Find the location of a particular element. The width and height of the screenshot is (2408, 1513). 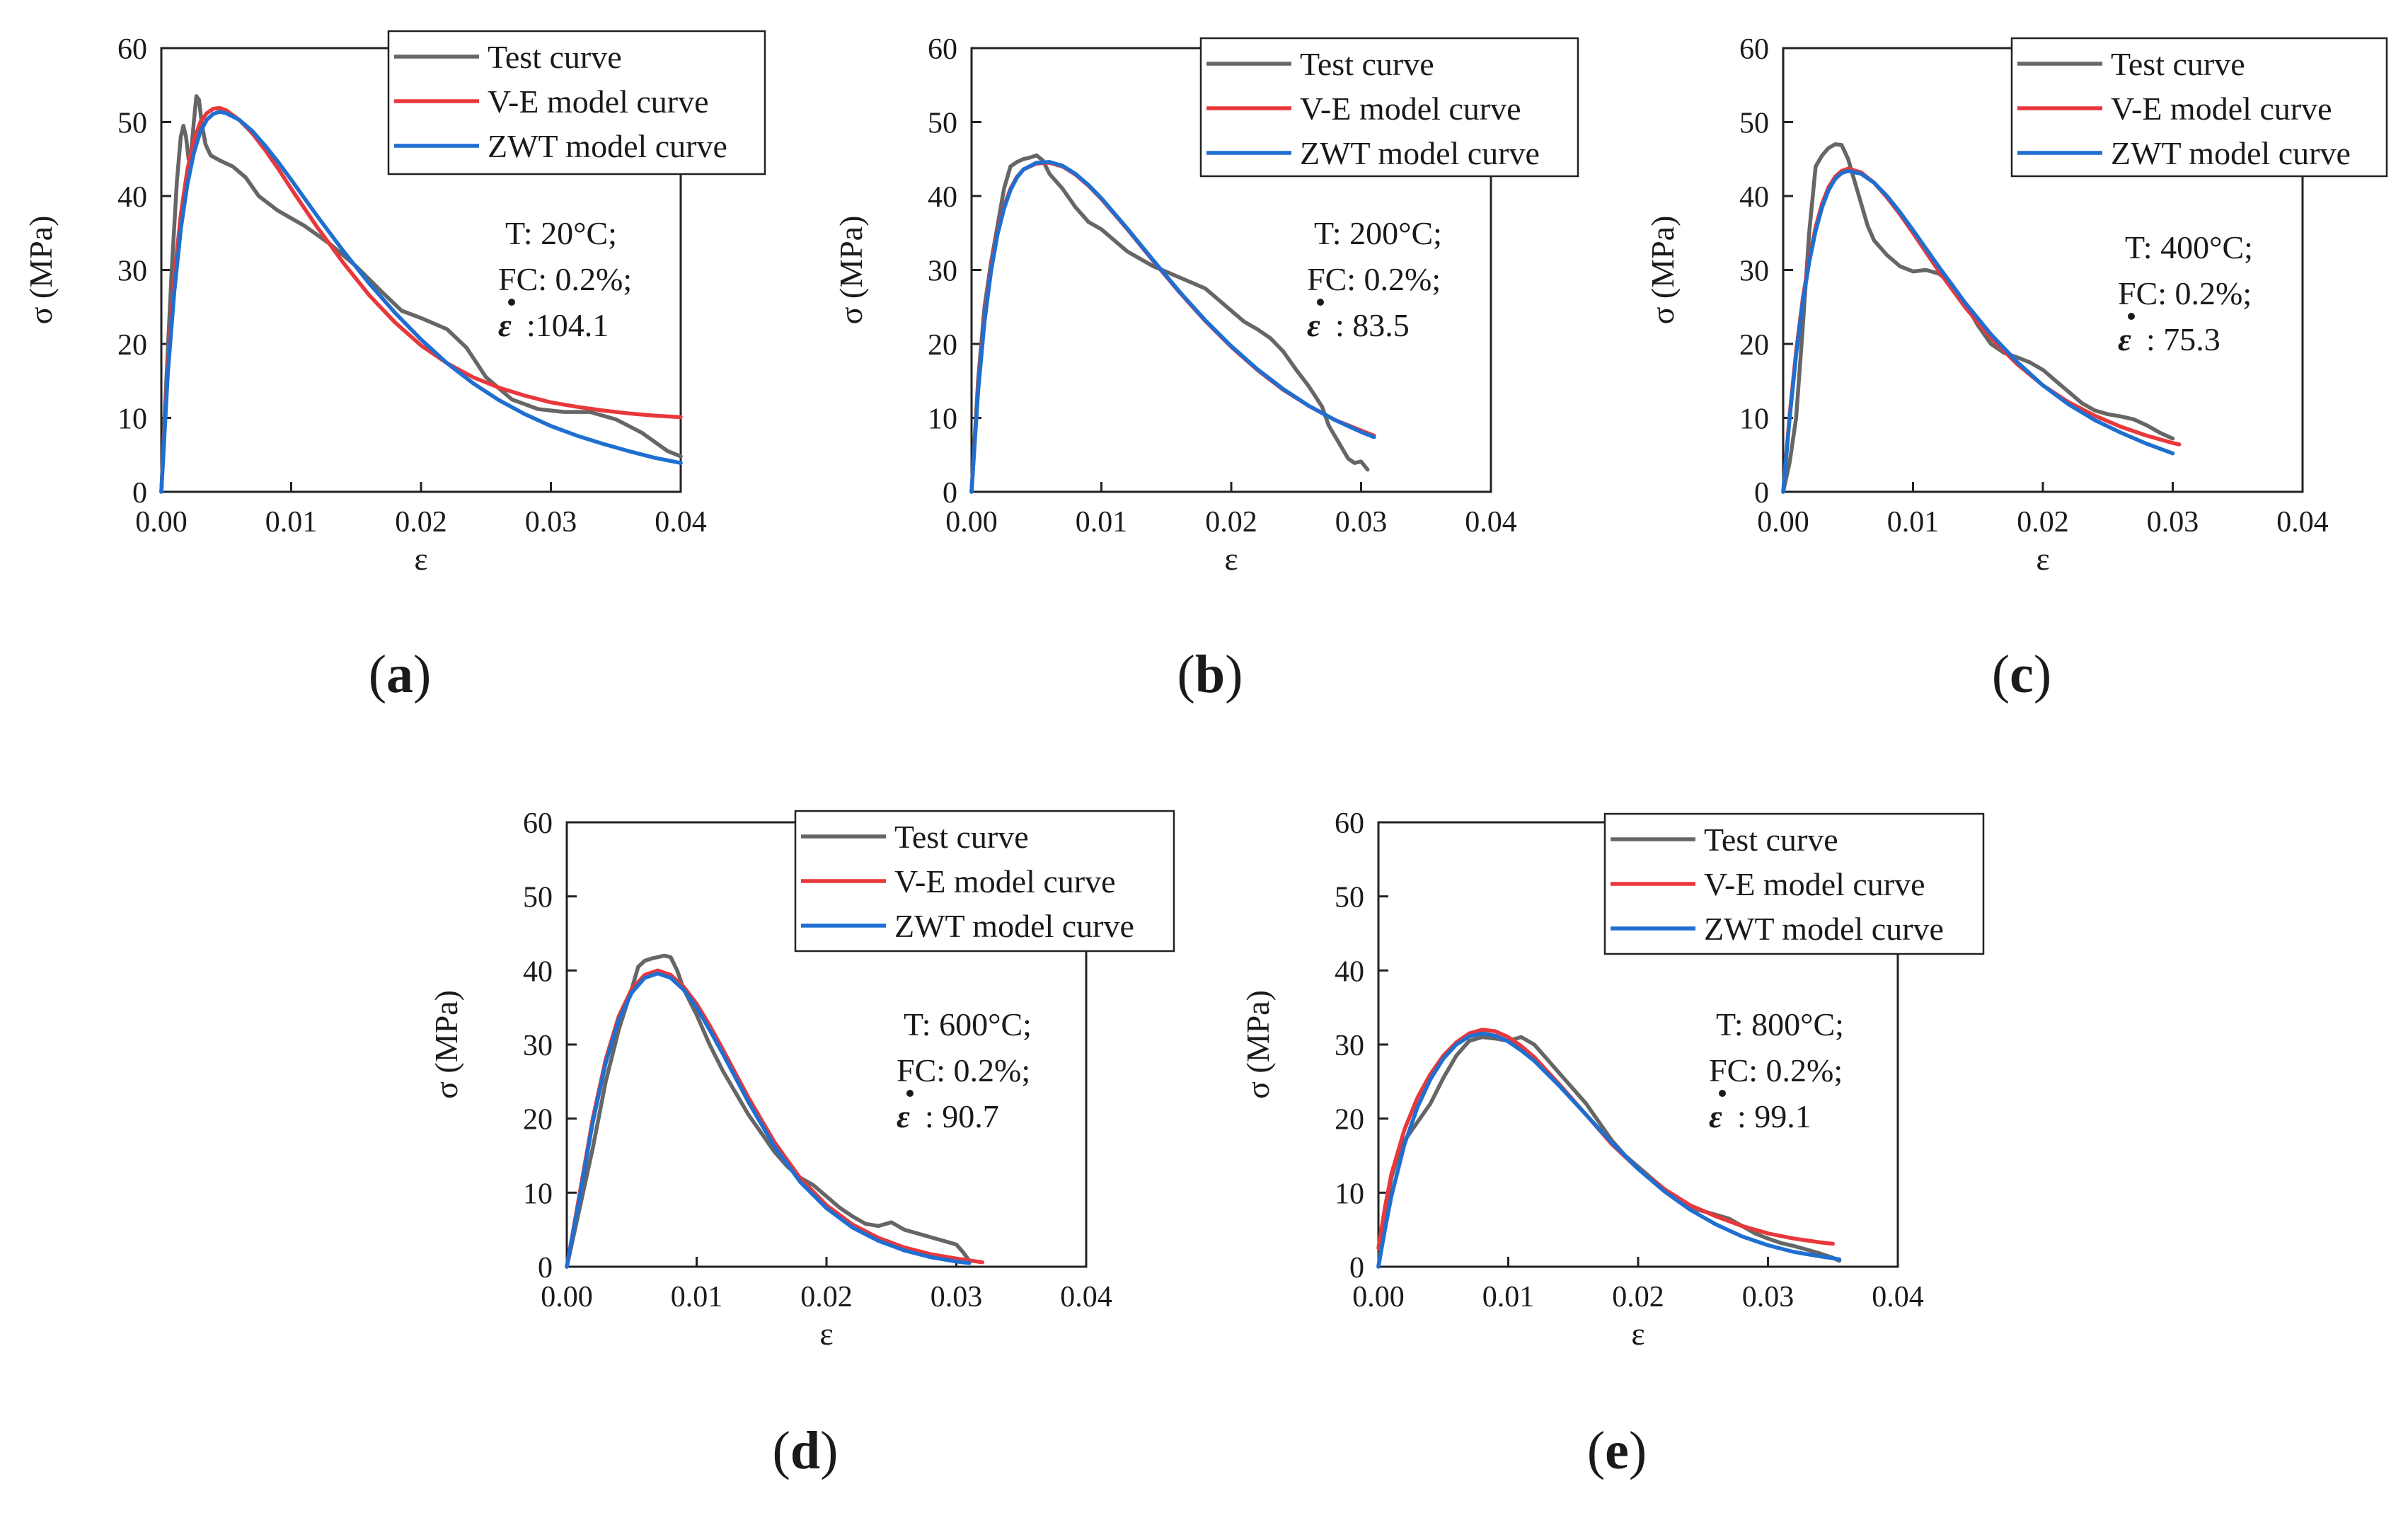

annotation-strain-rate: : 83.5 is located at coordinates (1372, 325).